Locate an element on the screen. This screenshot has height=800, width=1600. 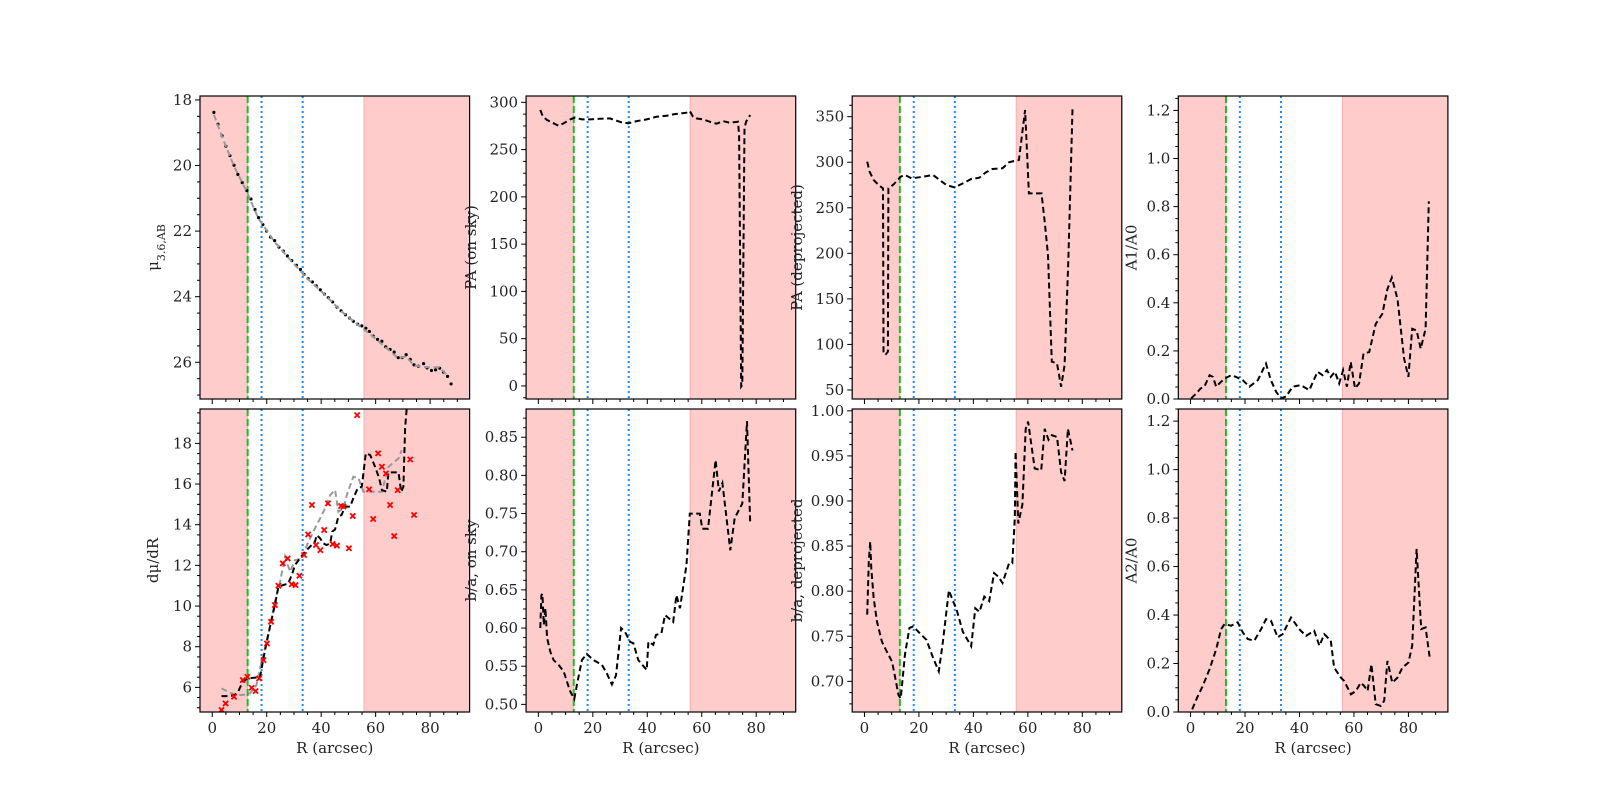
y-tick-label: 0.8 is located at coordinates (1158, 207).